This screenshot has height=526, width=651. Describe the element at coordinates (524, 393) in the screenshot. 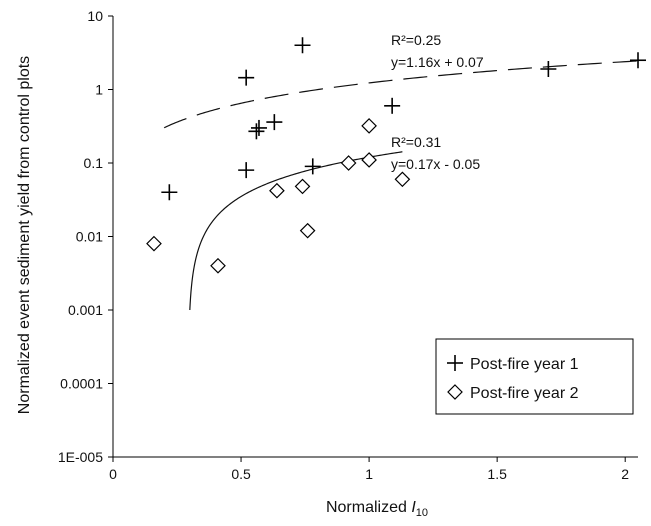

I see `legend-label-year2: Post-fire year 2` at that location.